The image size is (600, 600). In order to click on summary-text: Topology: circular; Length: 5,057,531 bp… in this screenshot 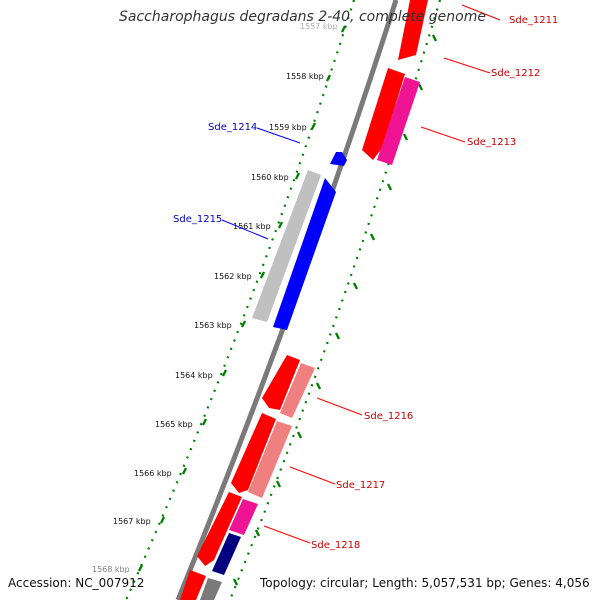, I will do `click(424, 583)`.